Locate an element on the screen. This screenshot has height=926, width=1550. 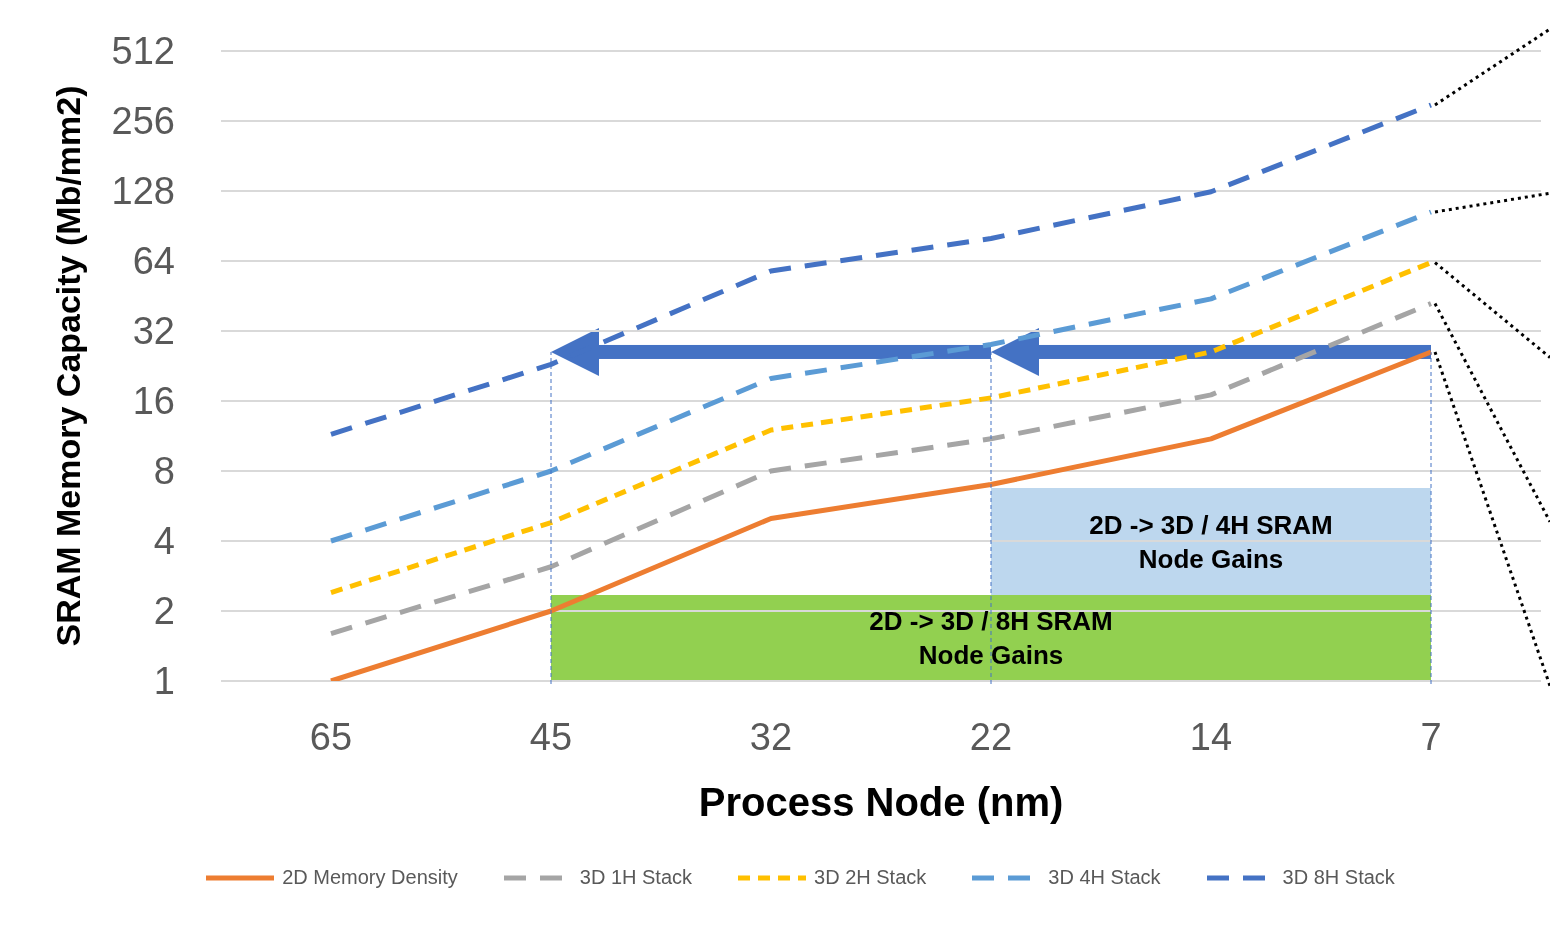
x-tick-label: 65 is located at coordinates (331, 736).